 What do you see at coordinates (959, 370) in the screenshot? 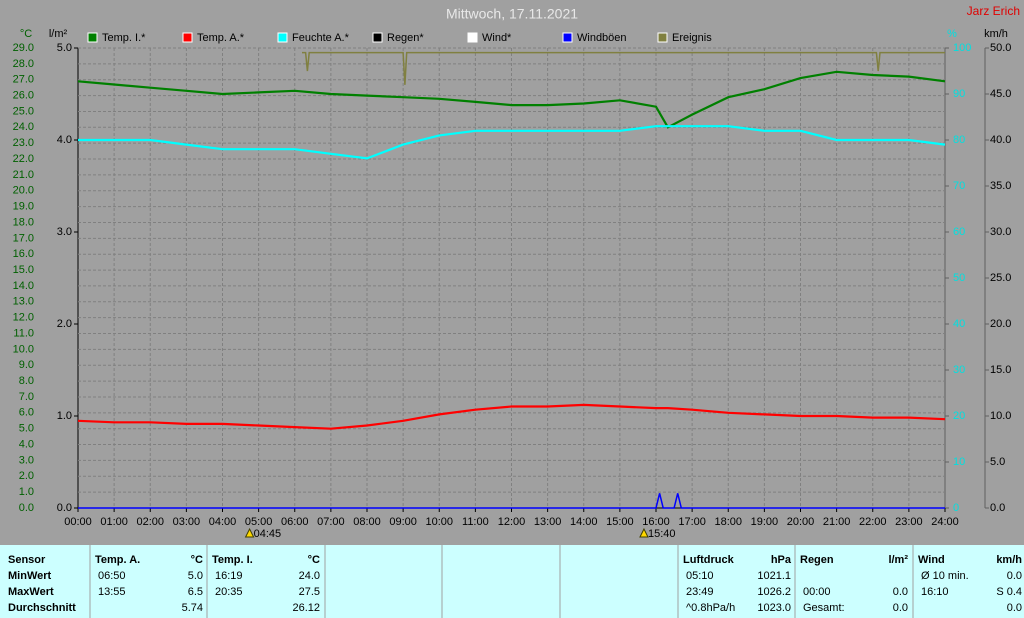
I see `y3-tick-label: 30` at bounding box center [959, 370].